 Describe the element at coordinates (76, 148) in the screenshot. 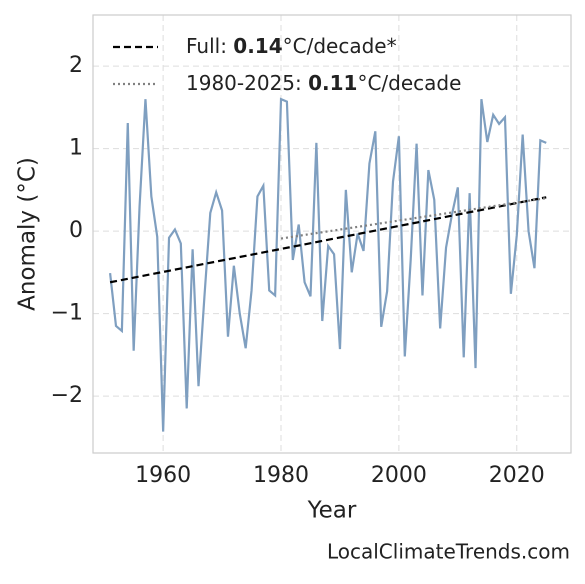

I see `y-tick-label: 1` at that location.